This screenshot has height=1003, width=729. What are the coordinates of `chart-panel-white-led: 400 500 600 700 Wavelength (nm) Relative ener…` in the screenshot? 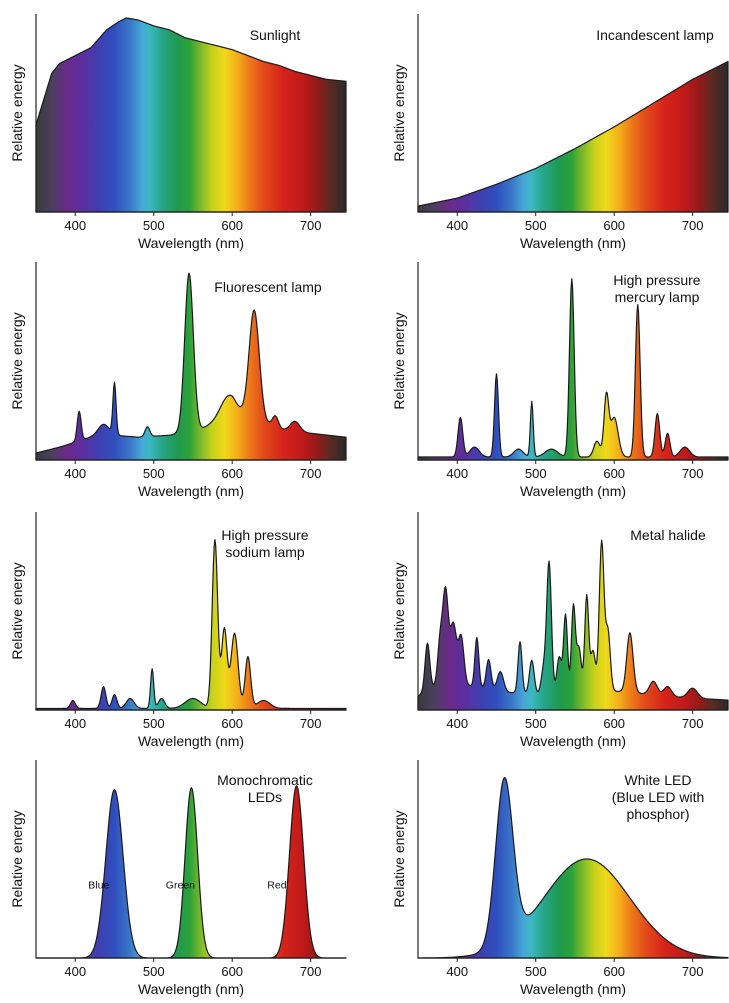 It's located at (560, 878).